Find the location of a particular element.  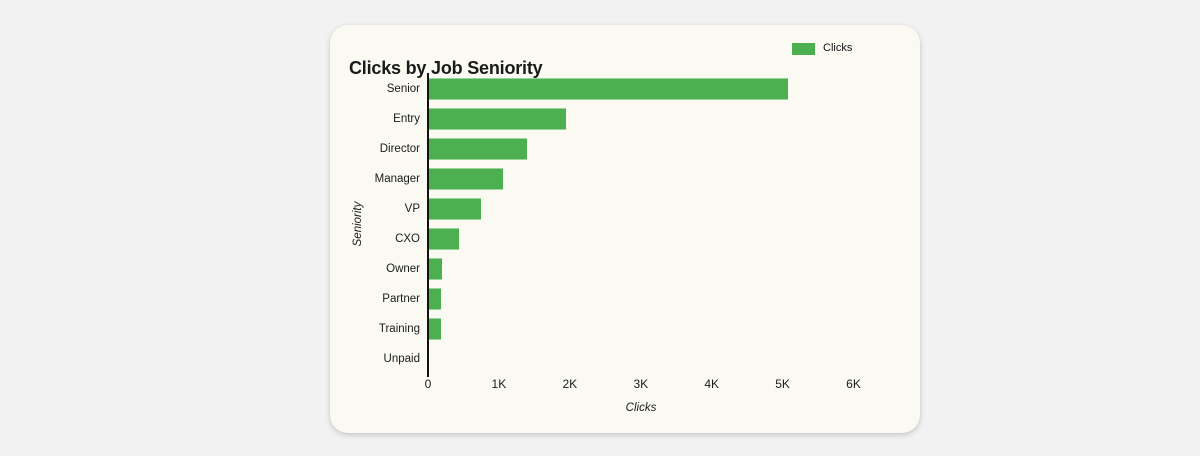

x-axis-tick-label: 4K is located at coordinates (712, 384).